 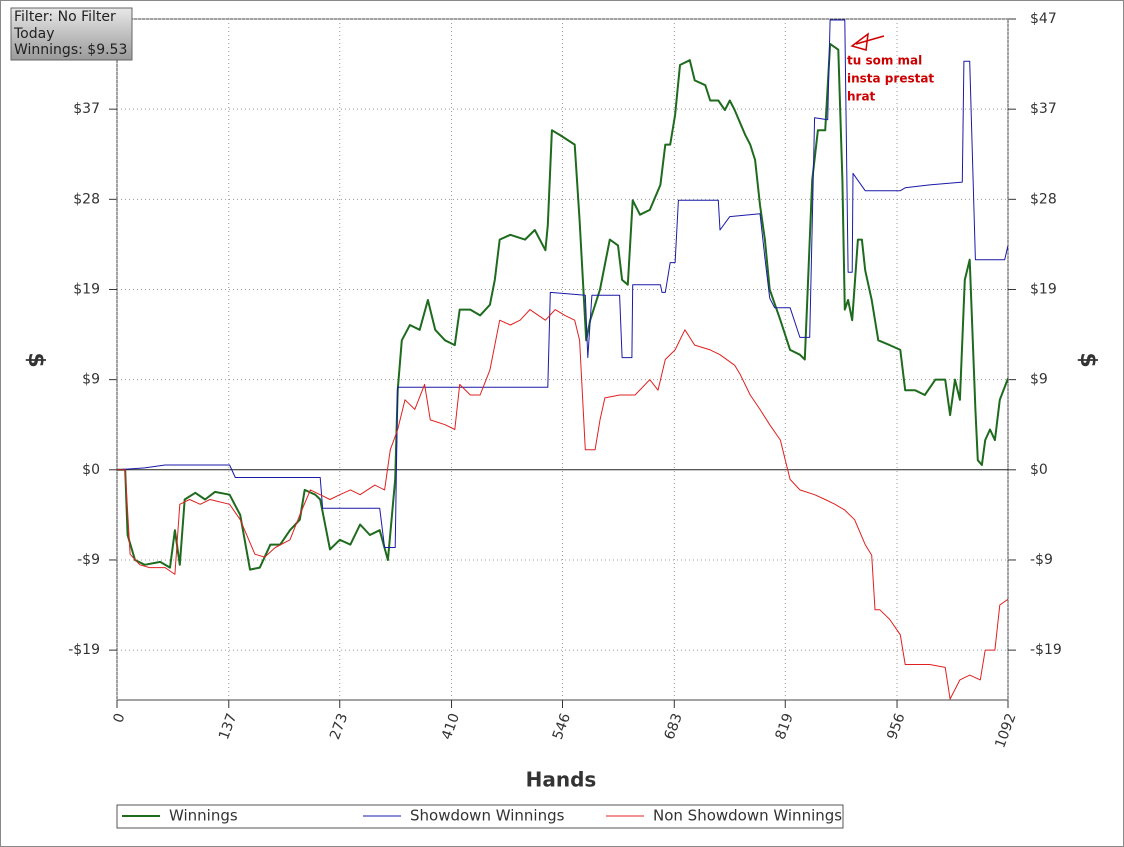 What do you see at coordinates (747, 816) in the screenshot?
I see `legend-label: Non Showdown Winnings` at bounding box center [747, 816].